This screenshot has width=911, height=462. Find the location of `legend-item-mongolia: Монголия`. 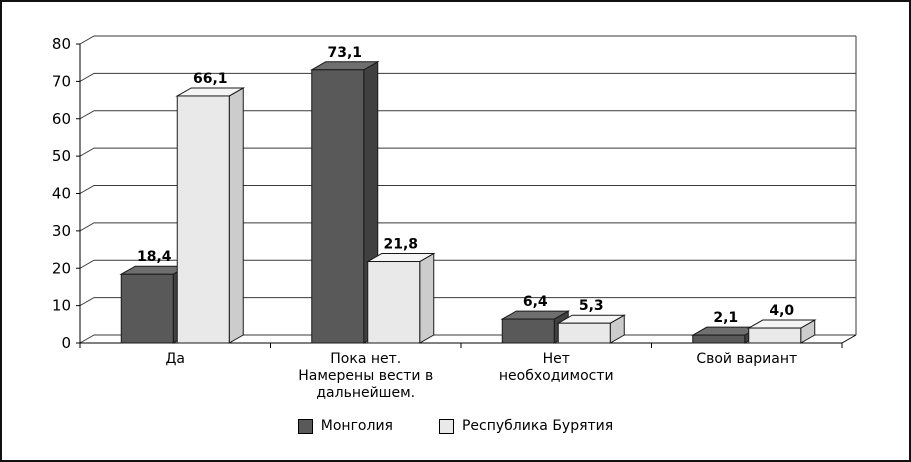

legend-item-mongolia: Монголия is located at coordinates (345, 426).